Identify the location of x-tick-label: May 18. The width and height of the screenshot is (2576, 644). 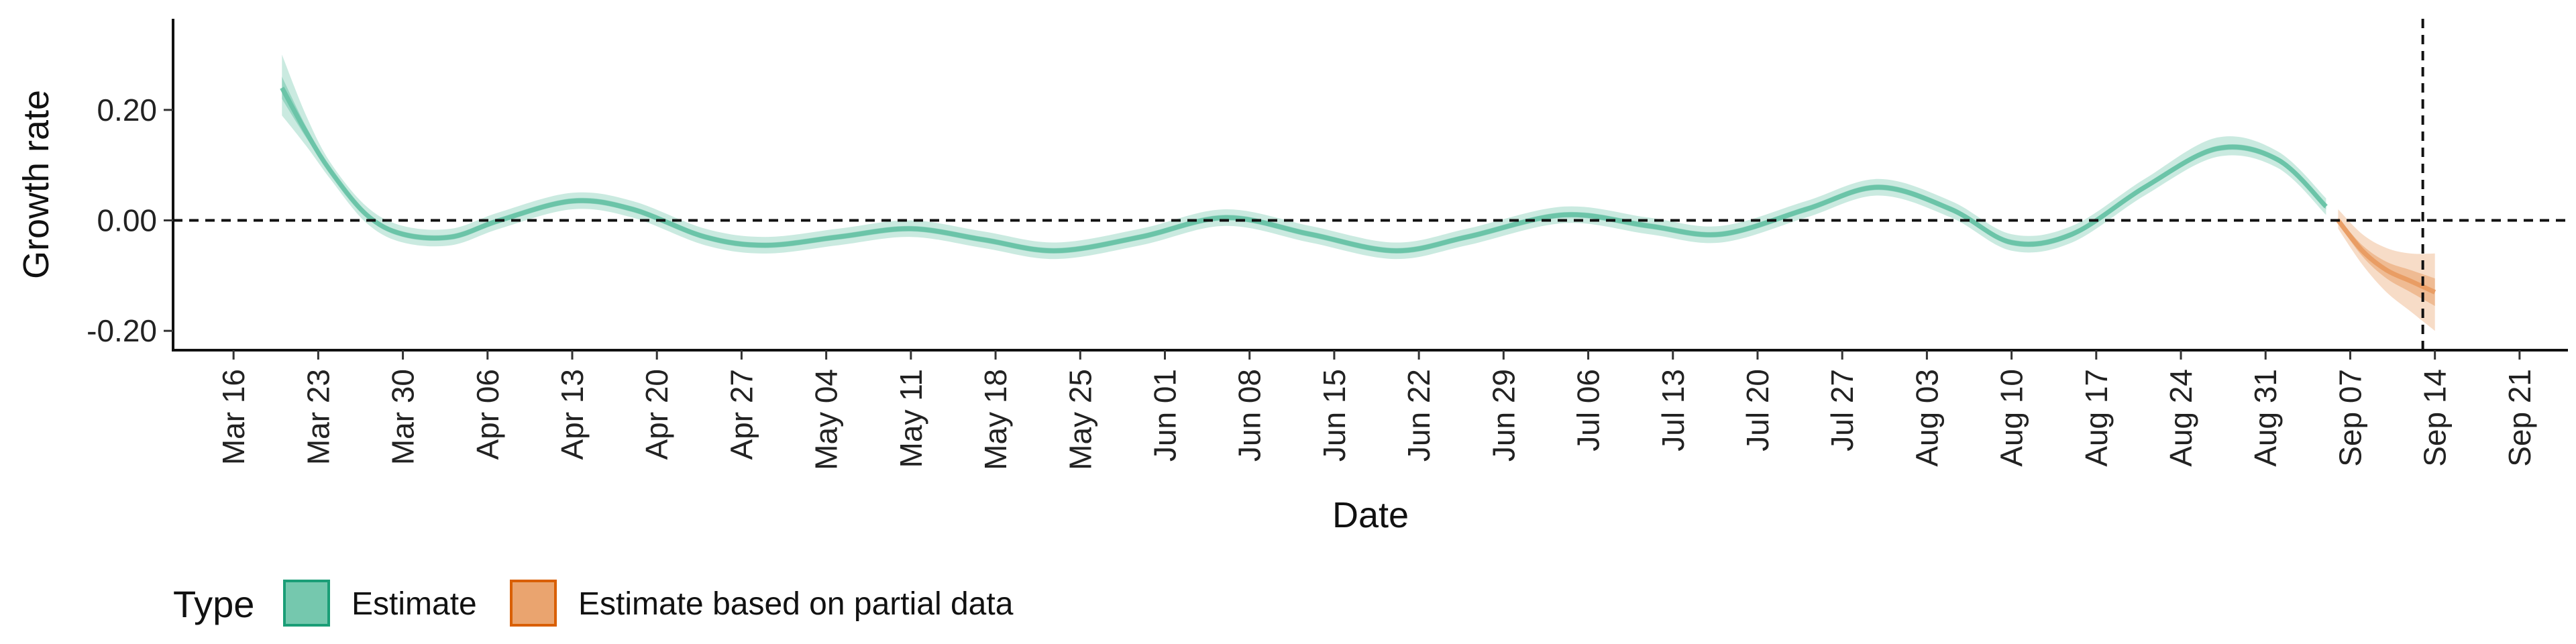
(995, 419).